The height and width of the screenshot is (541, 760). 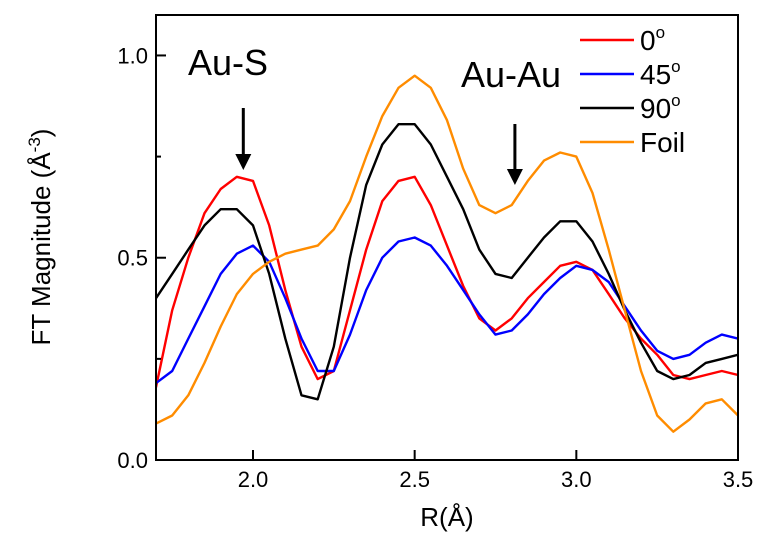 I want to click on annotation-label-1: Au-Au, so click(x=511, y=74).